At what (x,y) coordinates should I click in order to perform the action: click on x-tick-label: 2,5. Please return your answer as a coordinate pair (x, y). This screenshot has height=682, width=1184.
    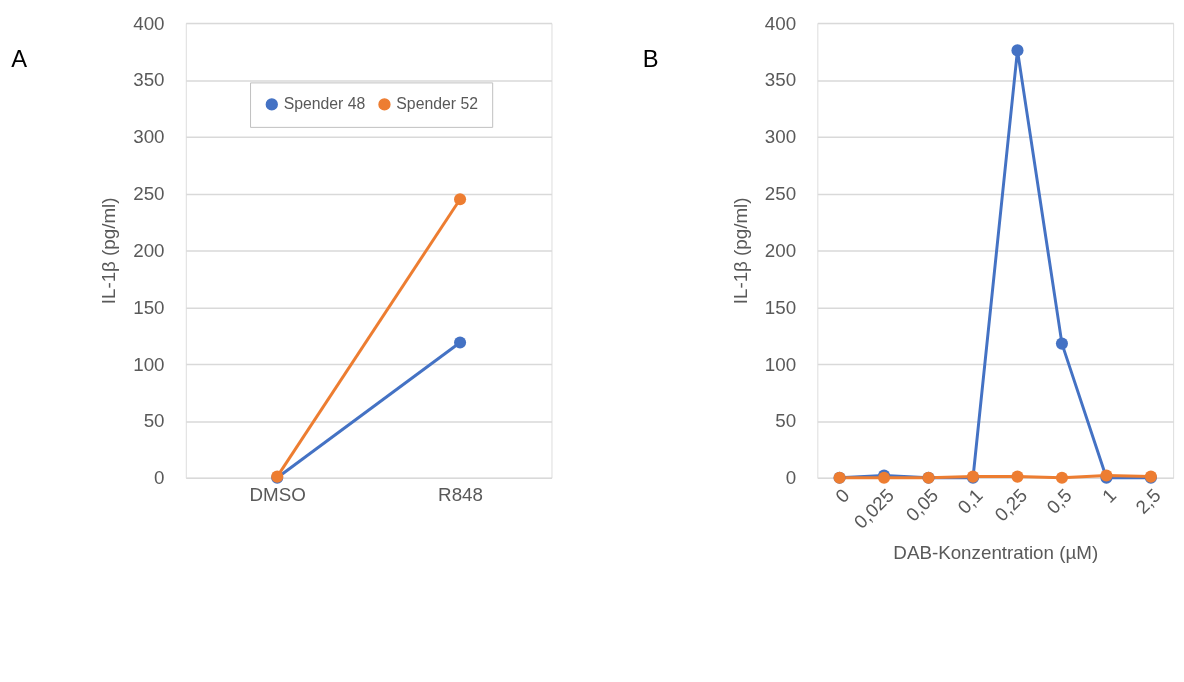
    Looking at the image, I should click on (1148, 501).